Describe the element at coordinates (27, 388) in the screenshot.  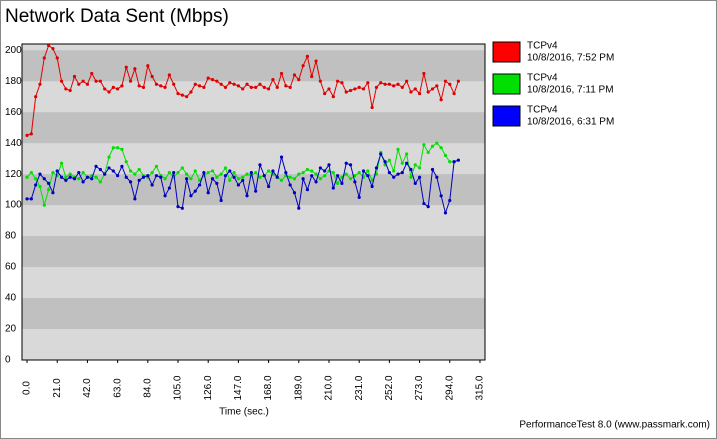
I see `x-tick-label: 0.0` at that location.